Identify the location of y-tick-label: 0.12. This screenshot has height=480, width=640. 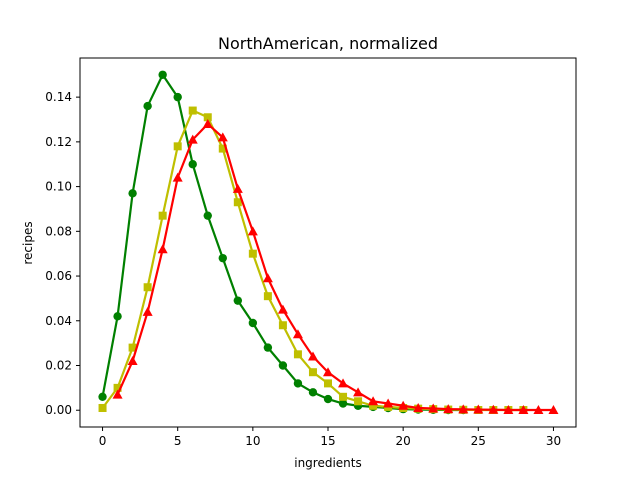
(58, 142).